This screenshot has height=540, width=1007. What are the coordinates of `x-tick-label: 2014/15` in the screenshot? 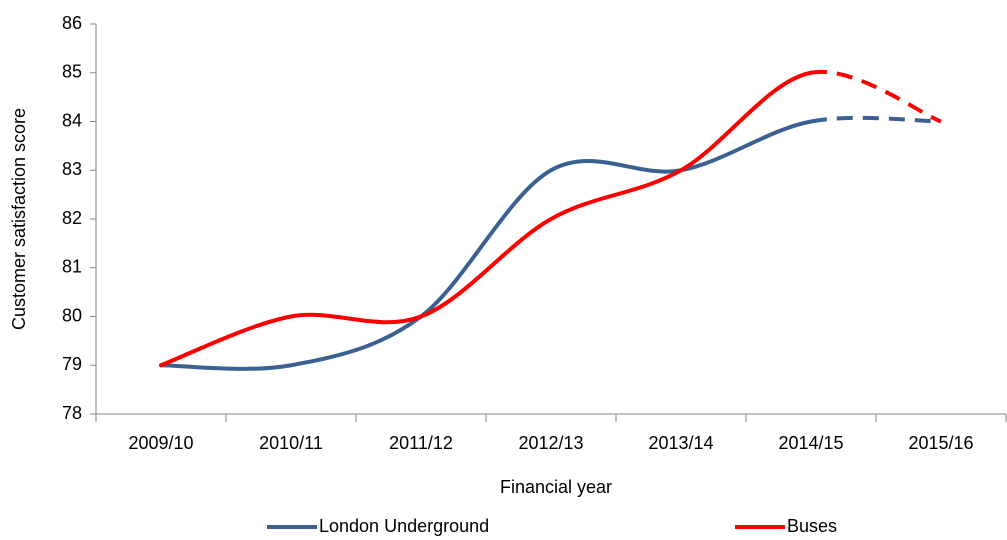 It's located at (810, 443).